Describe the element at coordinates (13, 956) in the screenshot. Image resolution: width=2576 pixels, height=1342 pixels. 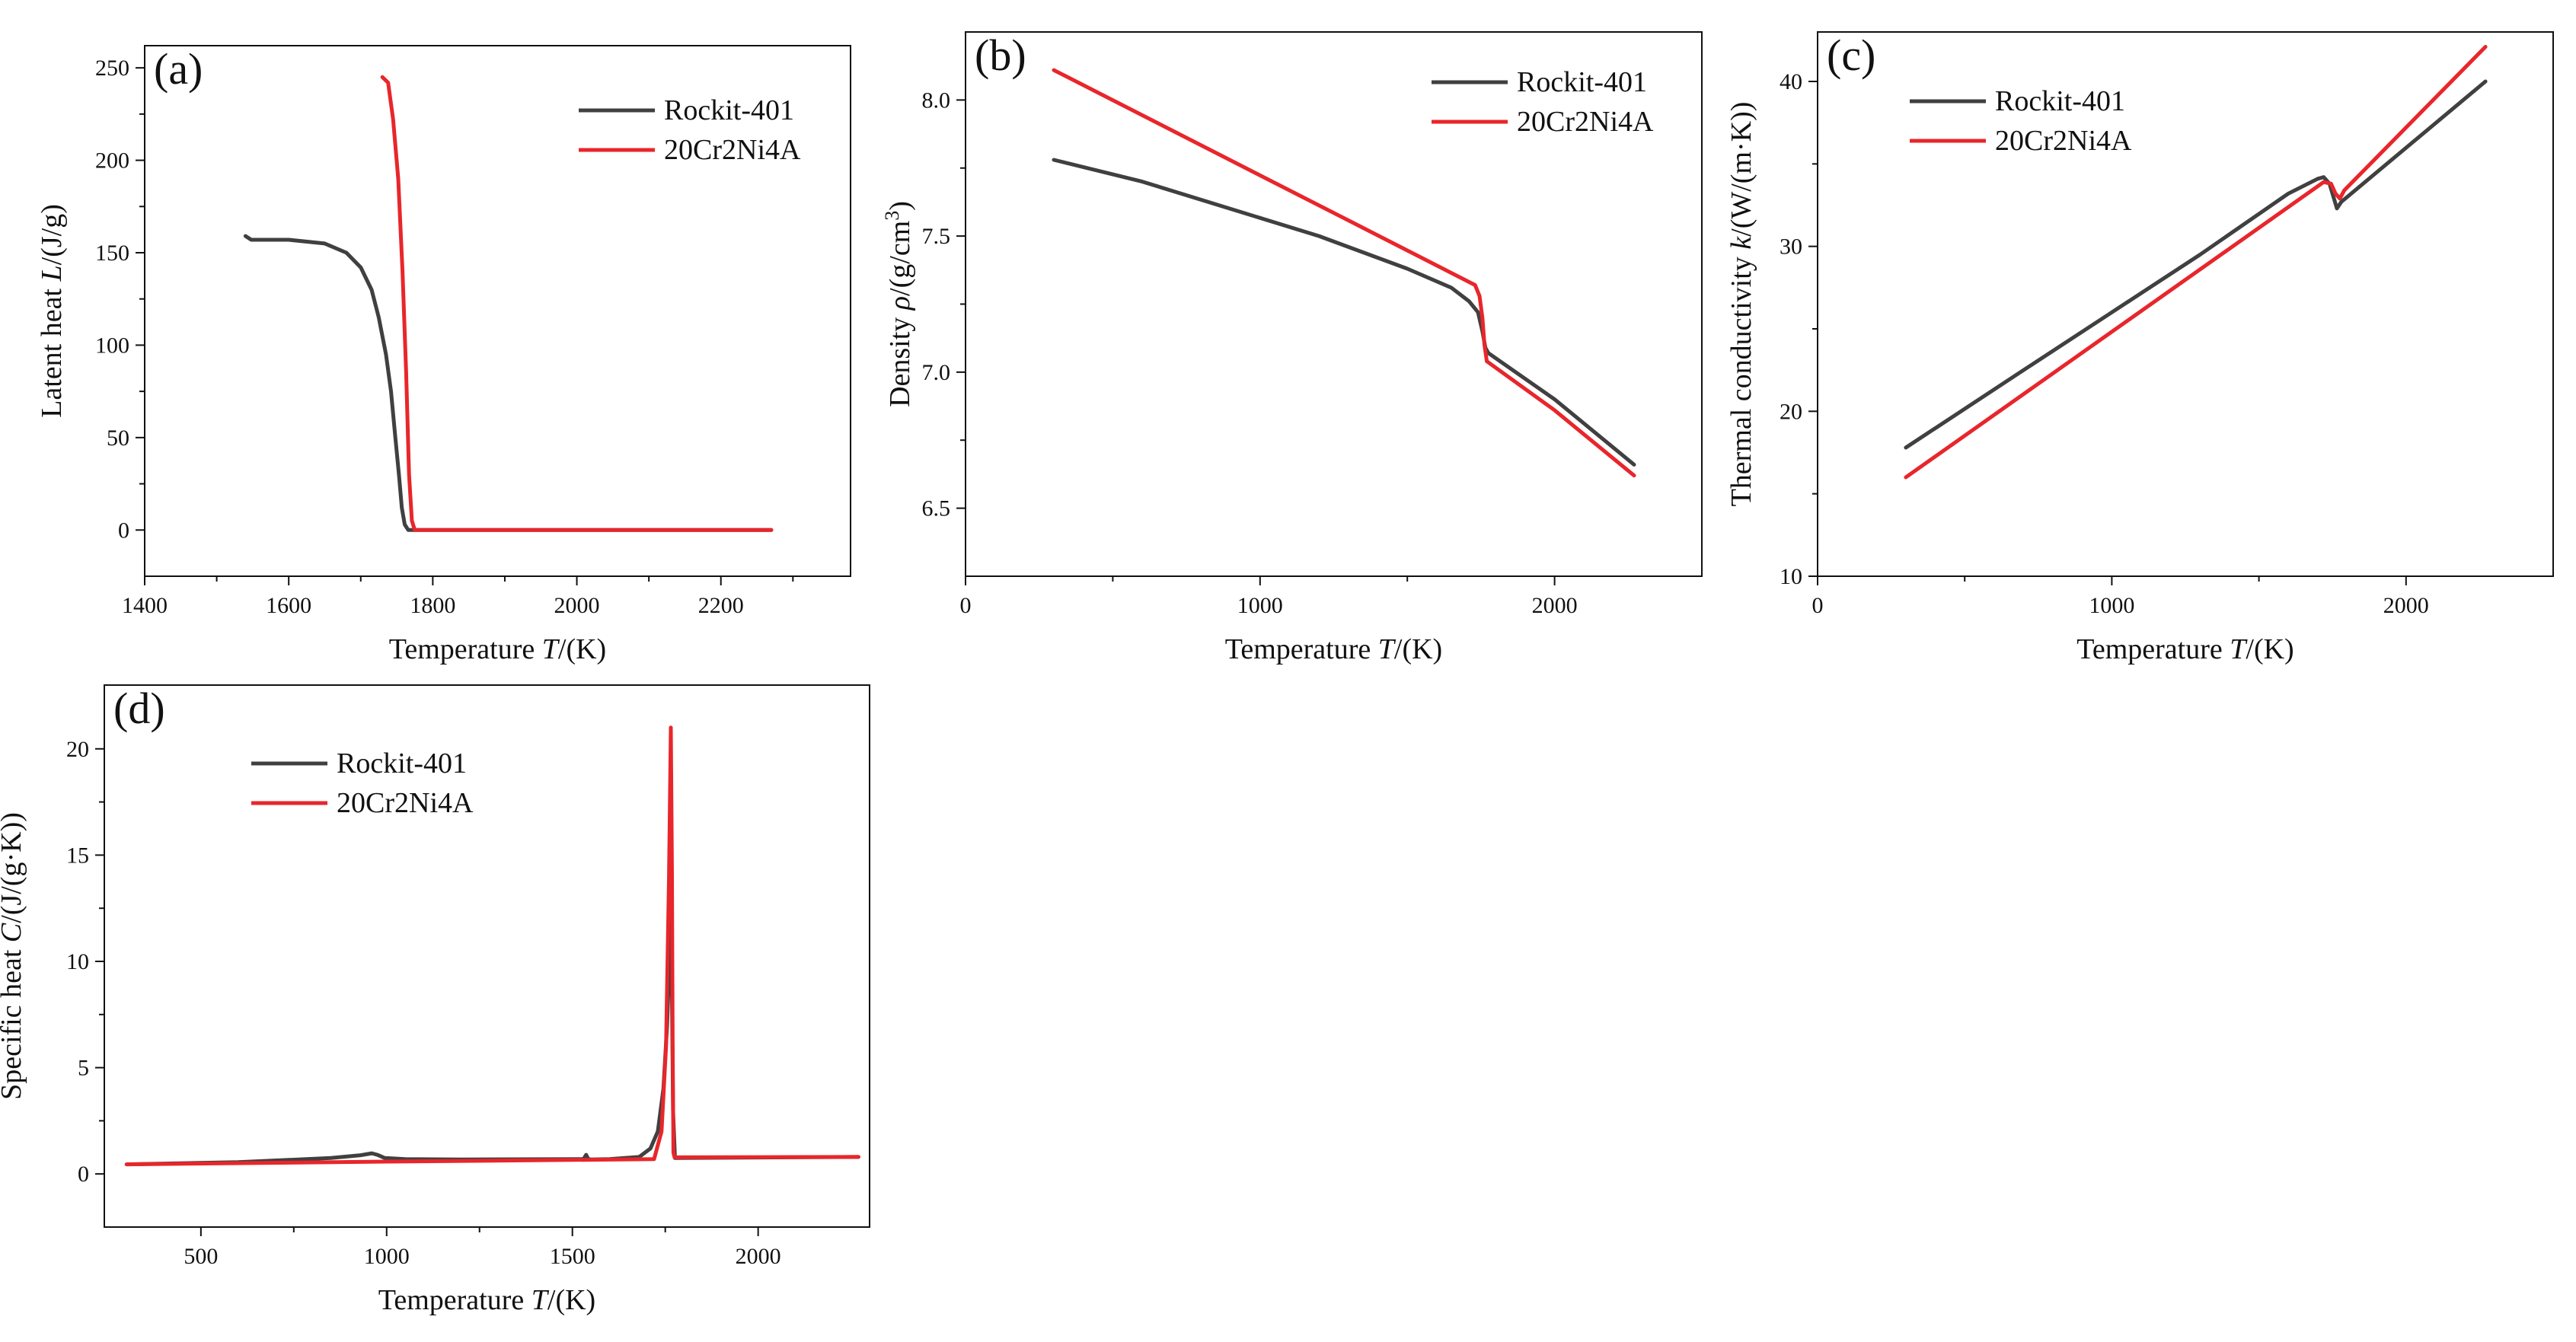
I see `y-axis-label: Specific heat C/(J/(g·K))` at that location.